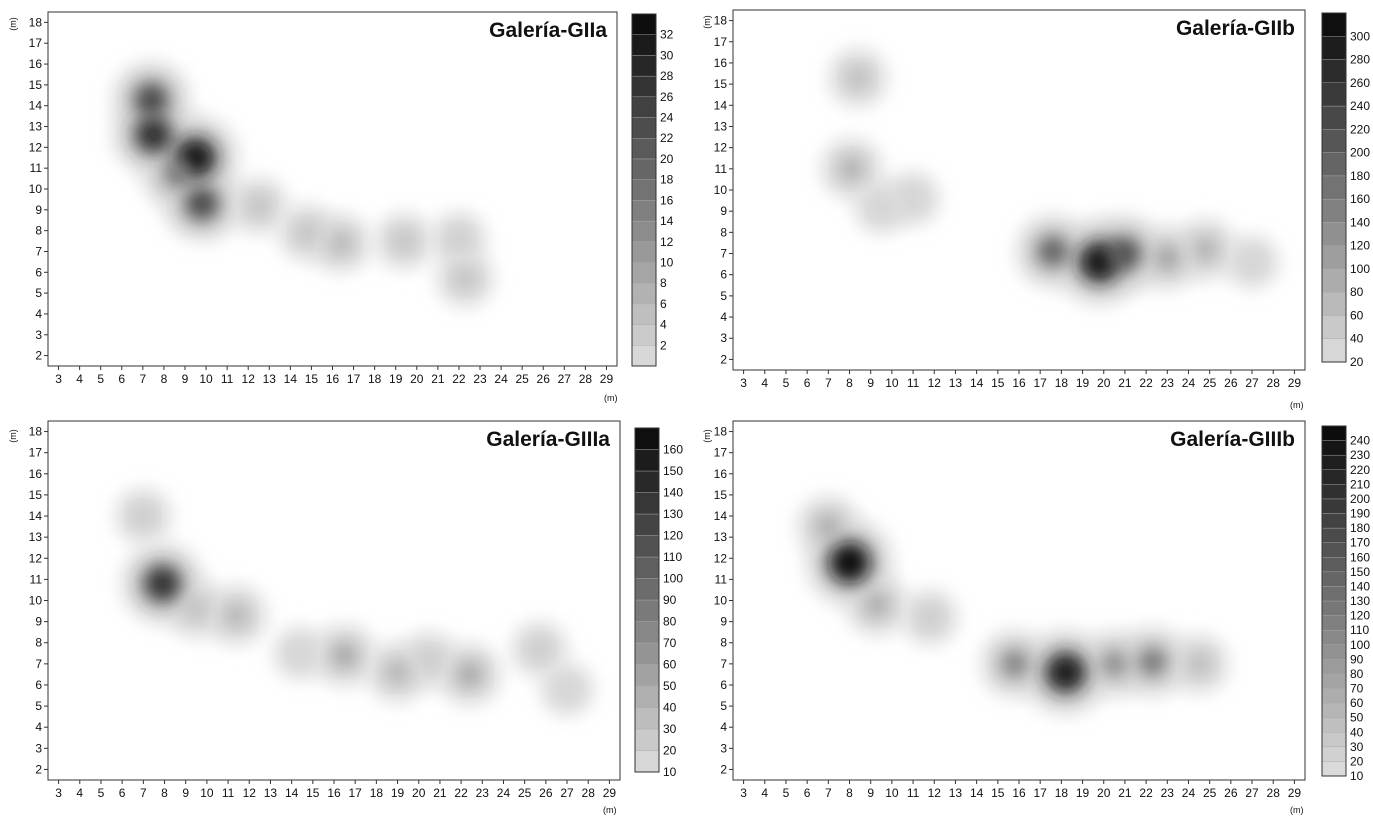 The height and width of the screenshot is (823, 1373). Describe the element at coordinates (721, 126) in the screenshot. I see `y-tick-label: 13` at that location.